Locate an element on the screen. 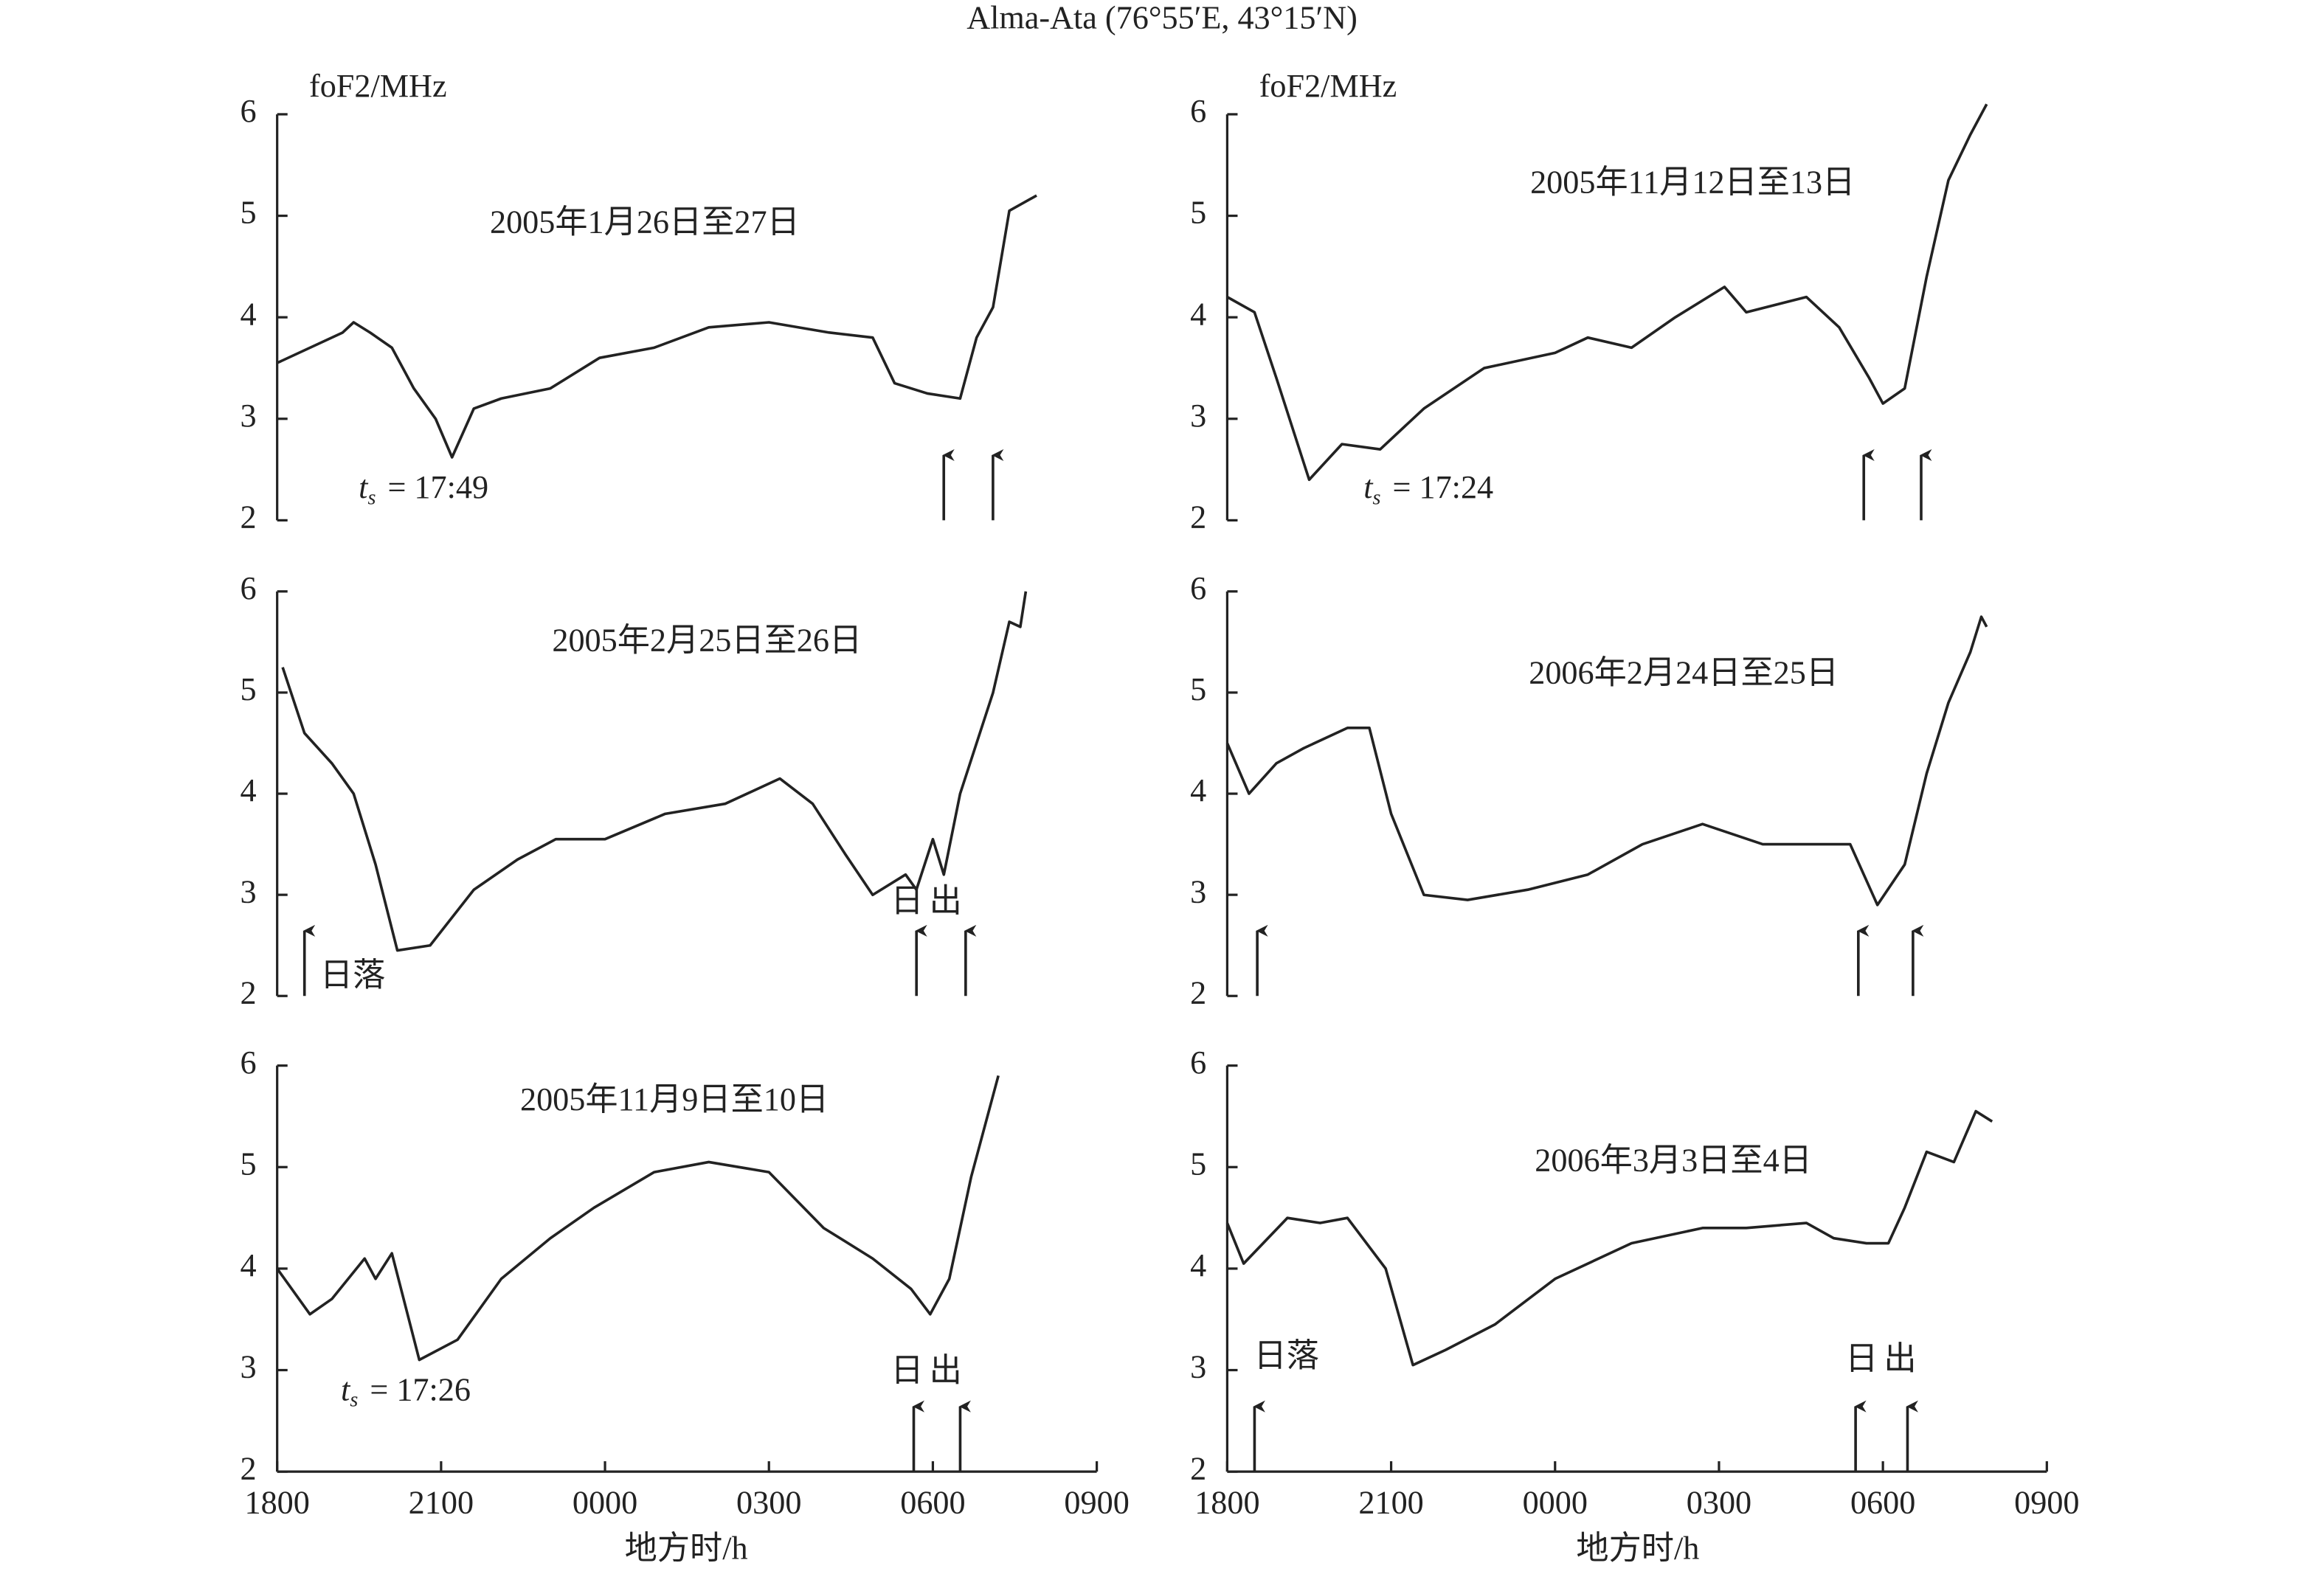 This screenshot has width=2324, height=1577. ts-label: ts = 17:49 is located at coordinates (423, 489).